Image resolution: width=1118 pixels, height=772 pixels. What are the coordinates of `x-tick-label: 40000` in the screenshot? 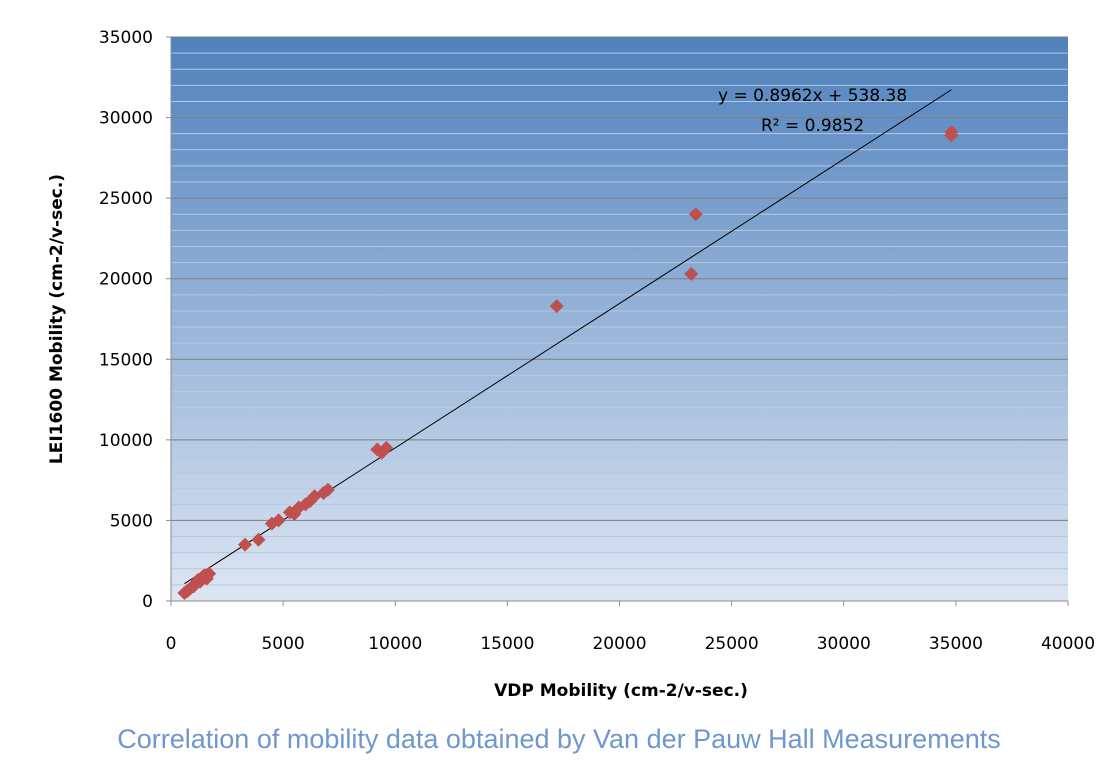 It's located at (1068, 644).